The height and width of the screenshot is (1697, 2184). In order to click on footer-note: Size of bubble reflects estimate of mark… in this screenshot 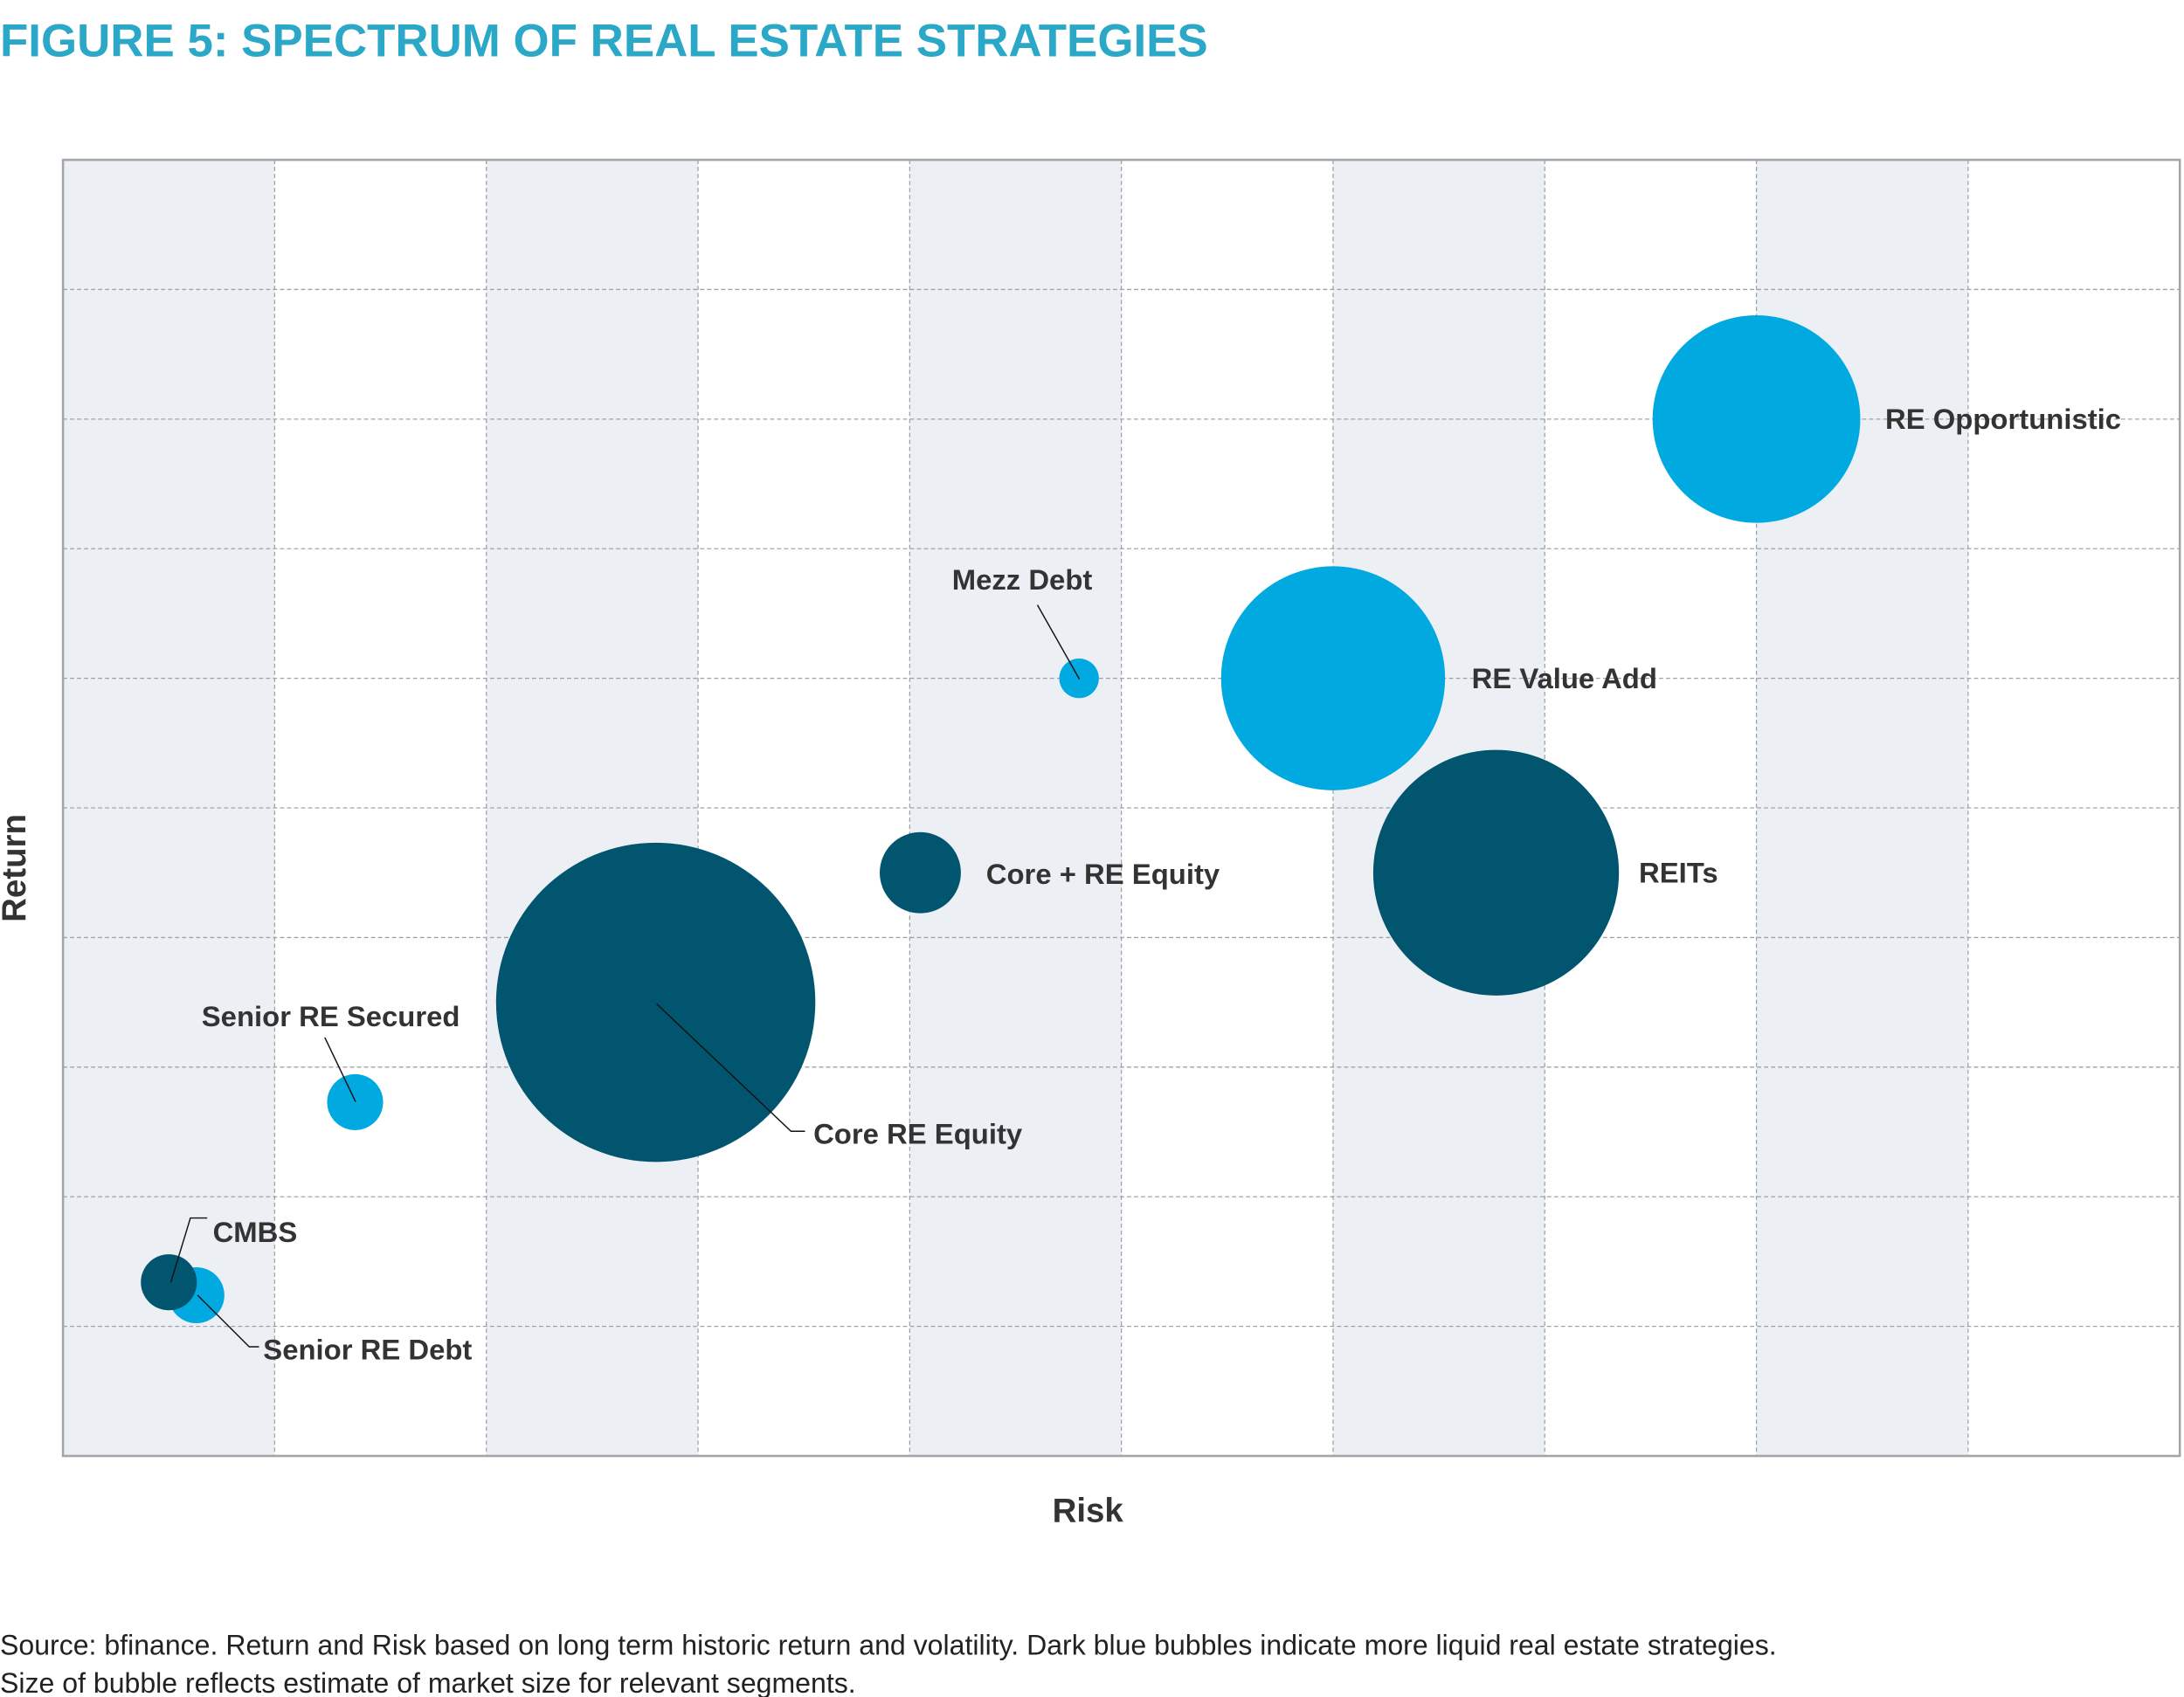, I will do `click(428, 1682)`.